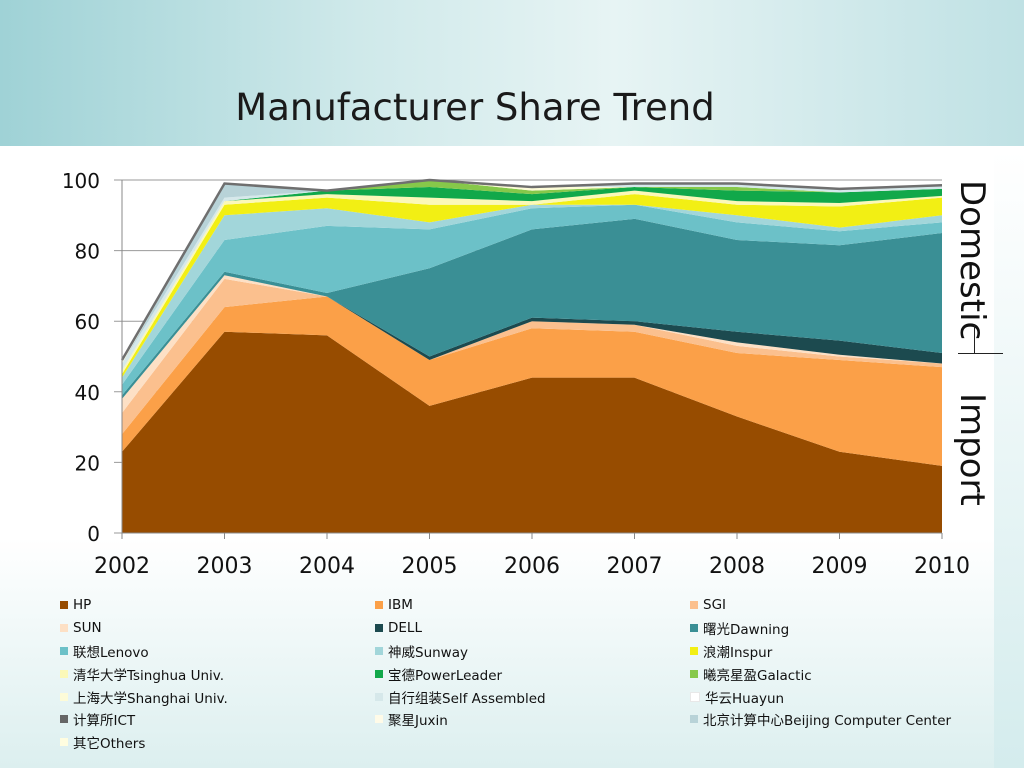 The height and width of the screenshot is (768, 1024). Describe the element at coordinates (532, 651) in the screenshot. I see `legend-item: 神威Sunway` at that location.